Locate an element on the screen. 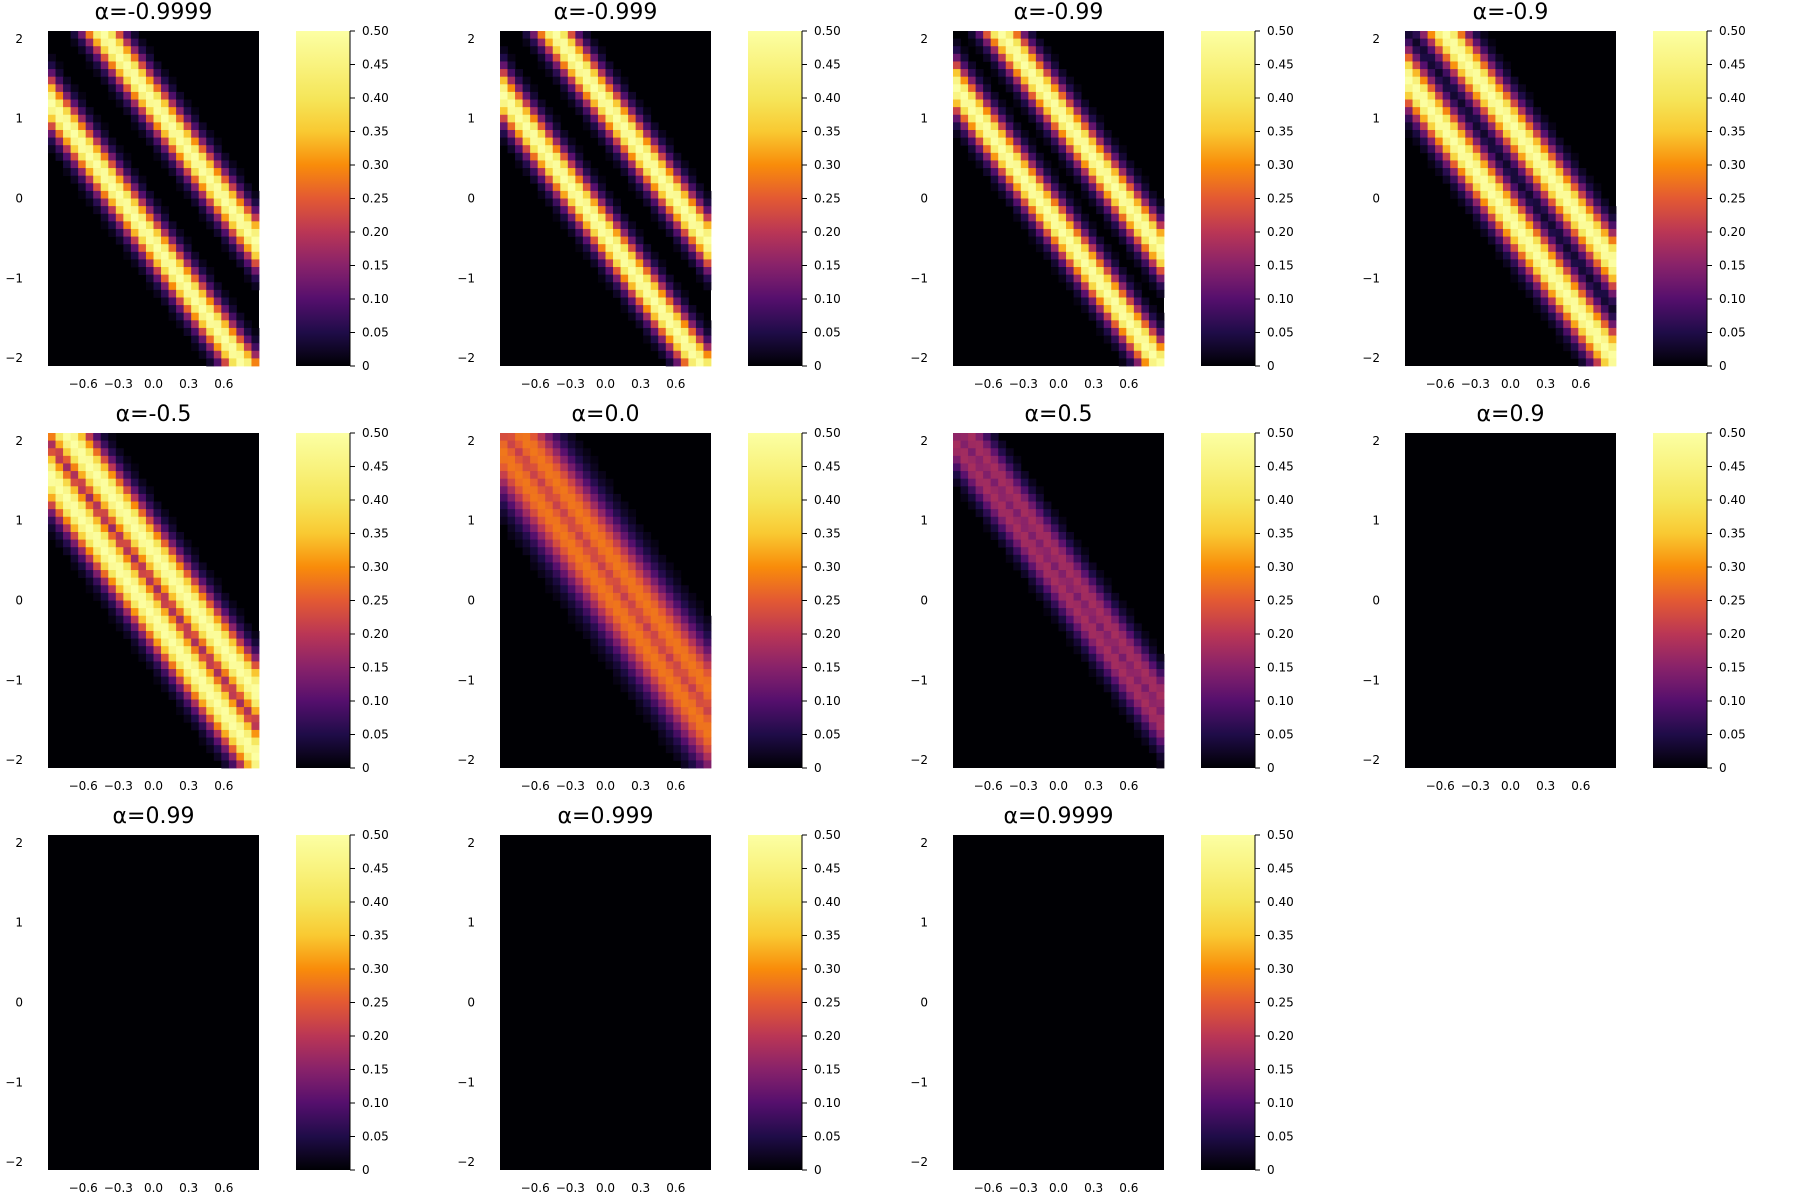 The image size is (1800, 1200). x-tick-label: 0.6 is located at coordinates (223, 384).